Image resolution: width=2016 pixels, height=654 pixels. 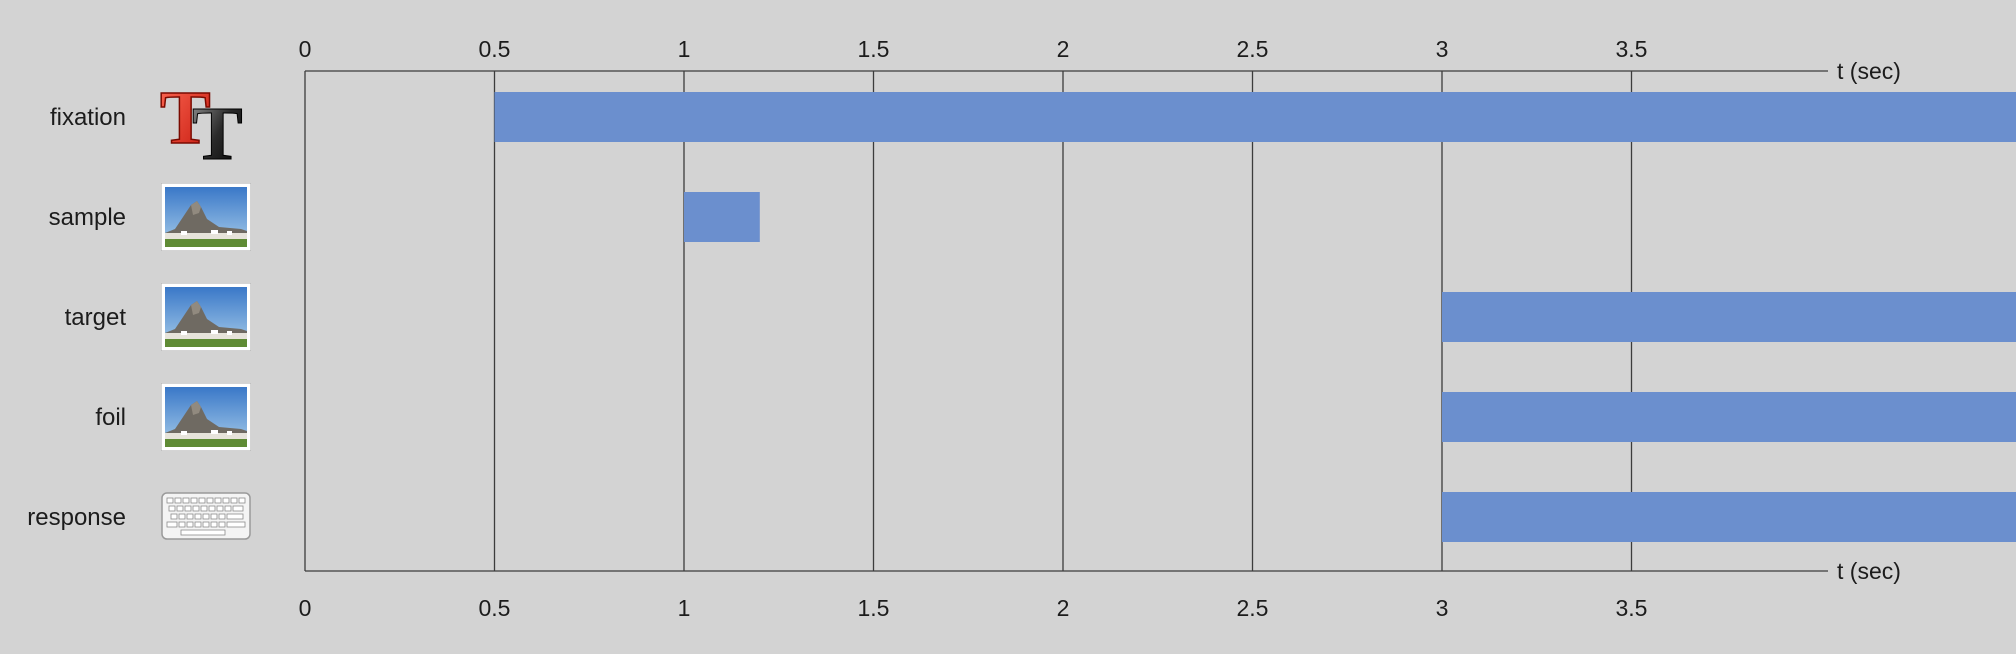 What do you see at coordinates (874, 49) in the screenshot?
I see `top-tick-label: 1.5` at bounding box center [874, 49].